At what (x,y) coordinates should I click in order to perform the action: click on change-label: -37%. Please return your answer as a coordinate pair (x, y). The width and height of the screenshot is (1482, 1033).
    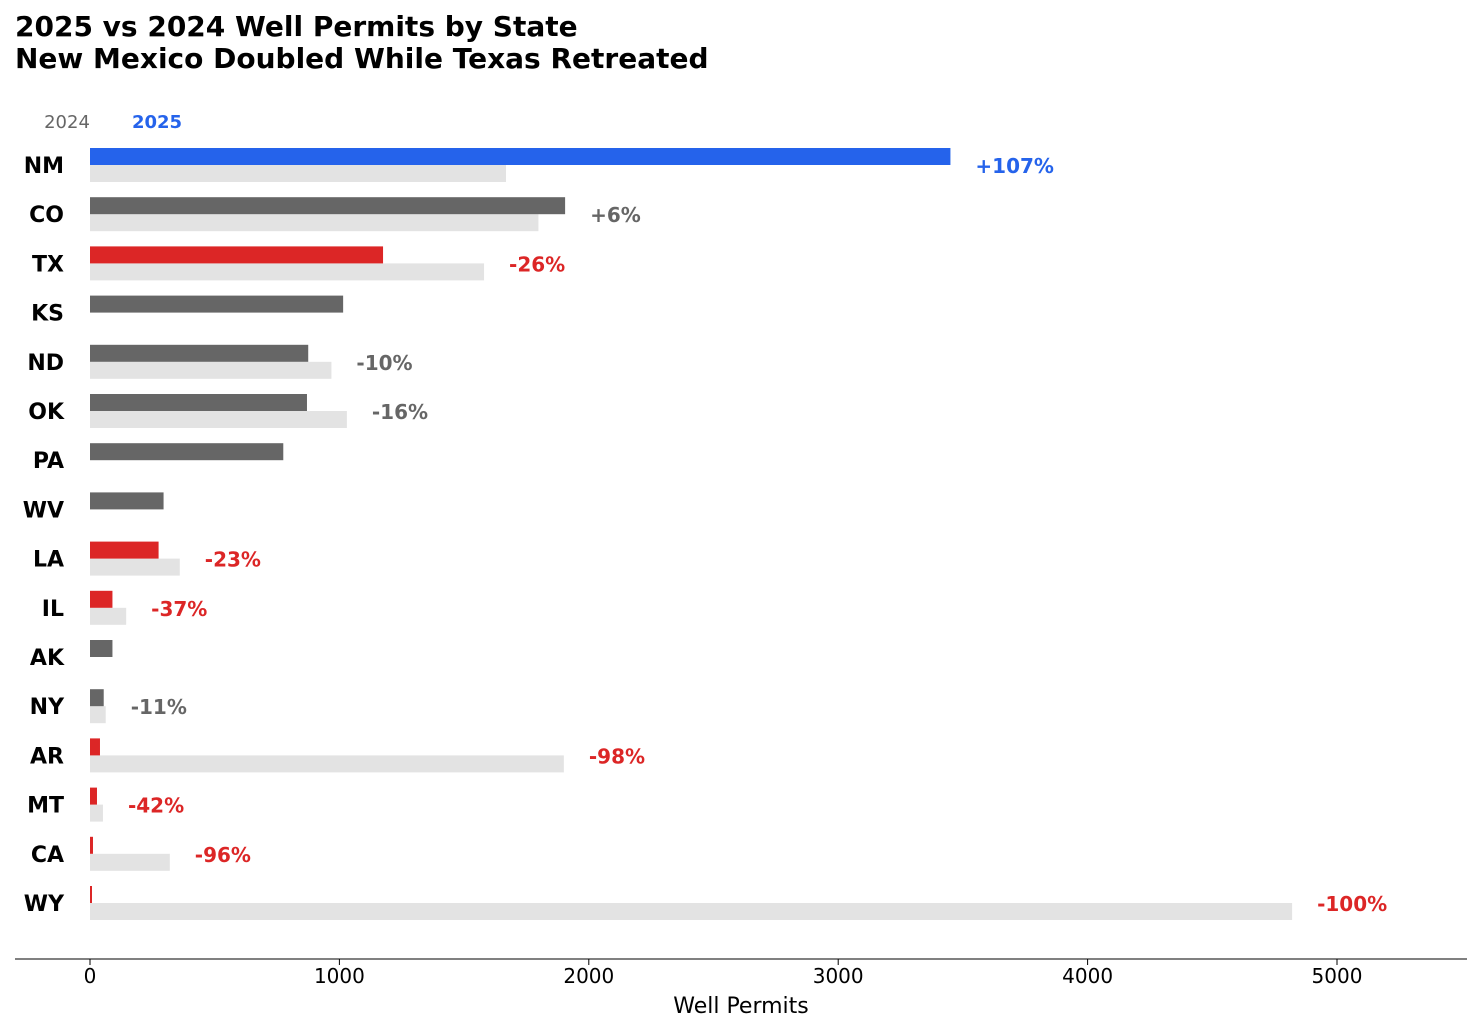
    Looking at the image, I should click on (179, 609).